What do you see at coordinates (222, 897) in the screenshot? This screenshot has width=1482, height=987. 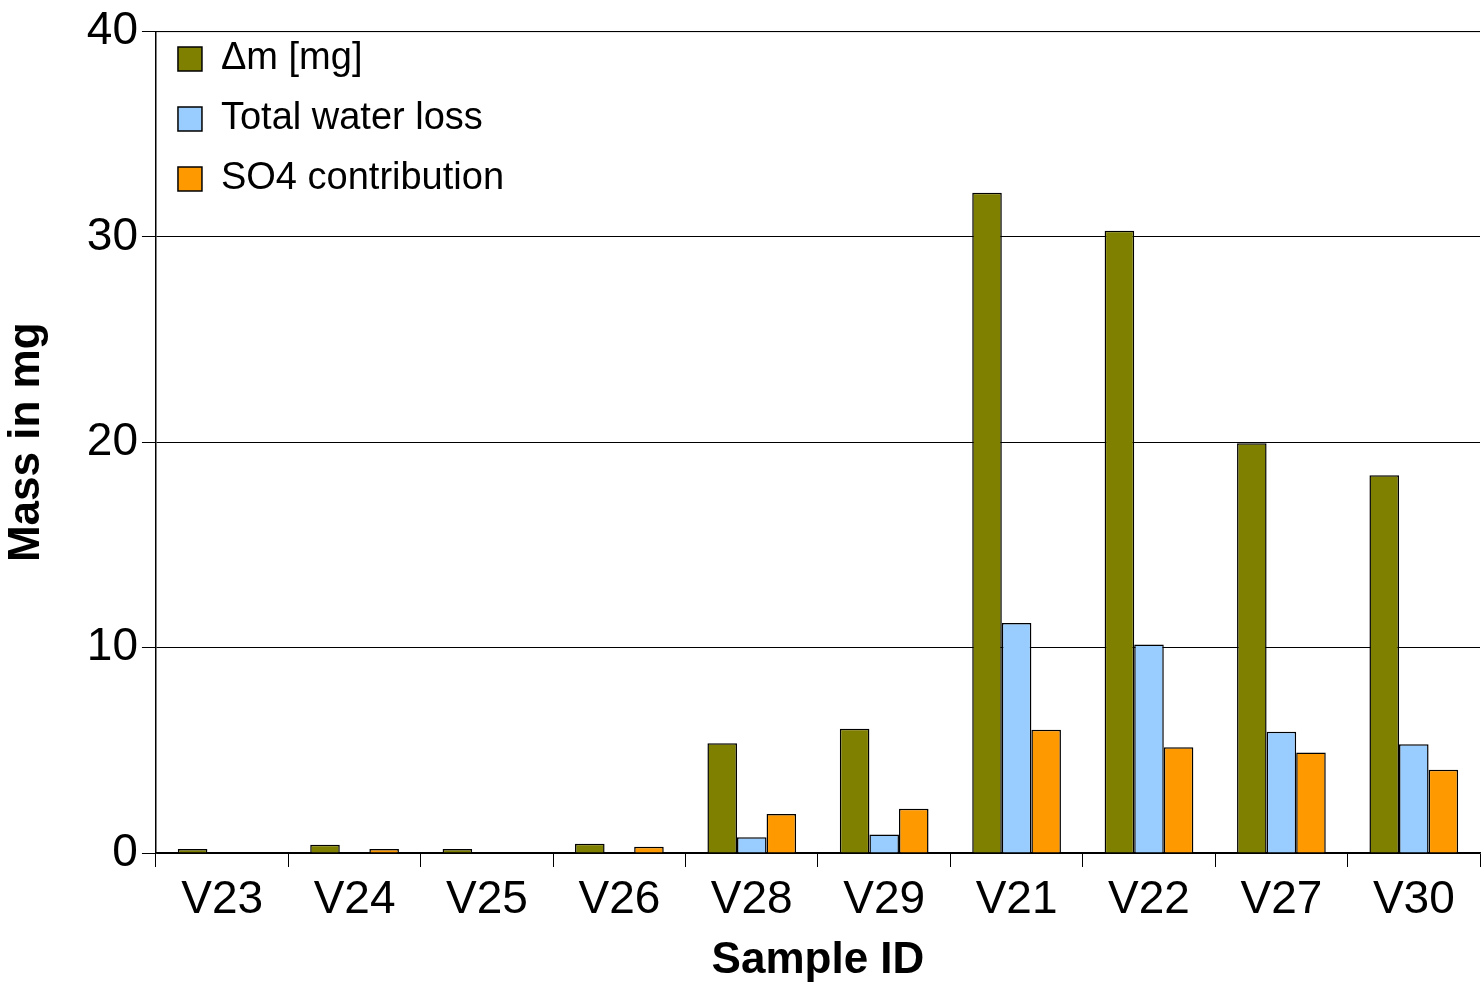 I see `x-tick-label: V23` at bounding box center [222, 897].